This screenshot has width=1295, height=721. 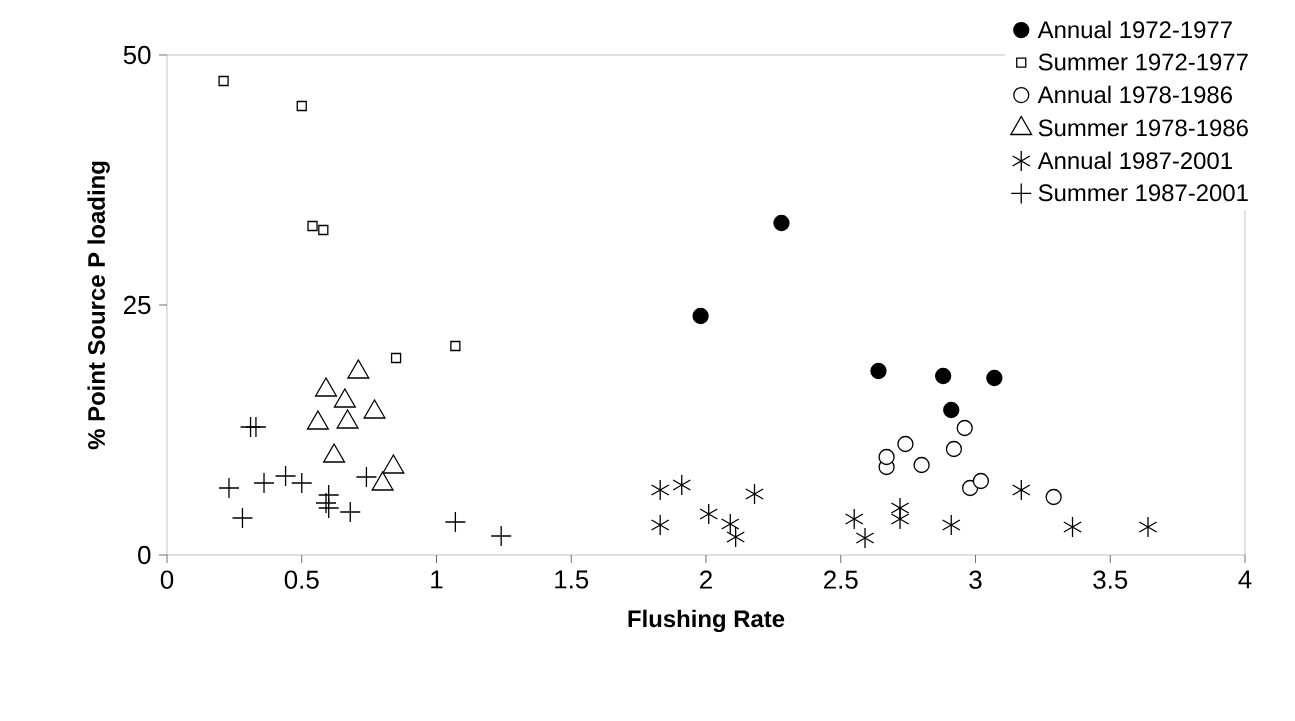 What do you see at coordinates (841, 579) in the screenshot?
I see `x-tick-label: 2.5` at bounding box center [841, 579].